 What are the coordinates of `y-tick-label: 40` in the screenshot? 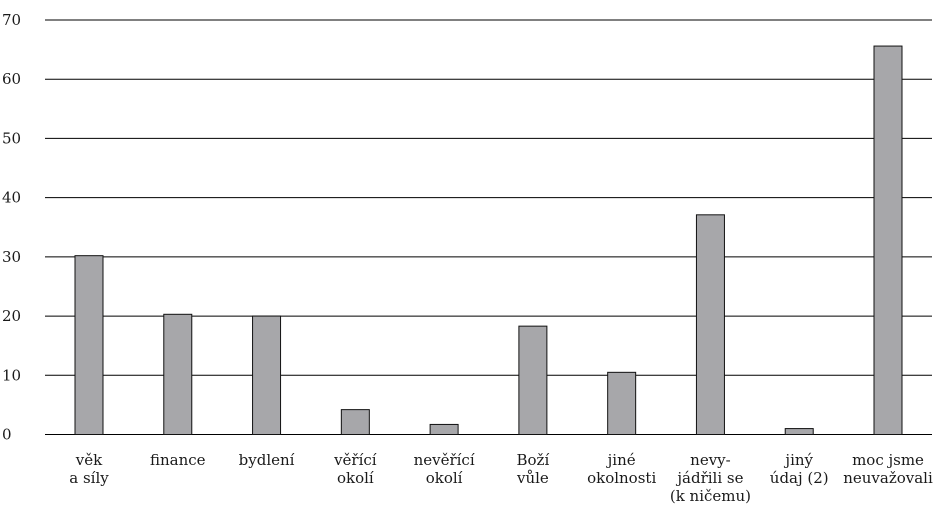 It's located at (11, 198).